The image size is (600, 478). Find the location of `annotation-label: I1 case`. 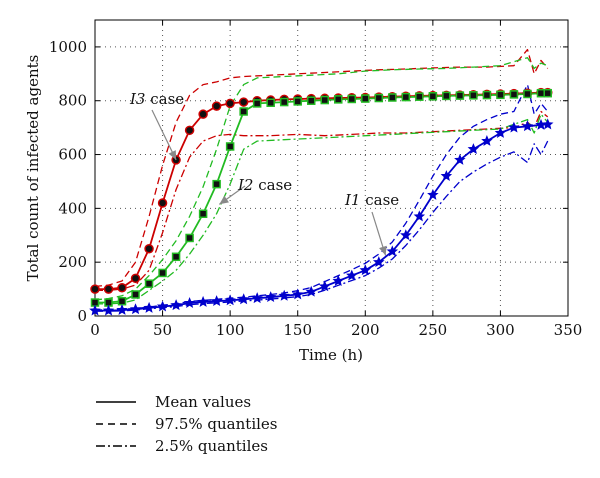

annotation-label: I1 case is located at coordinates (371, 200).